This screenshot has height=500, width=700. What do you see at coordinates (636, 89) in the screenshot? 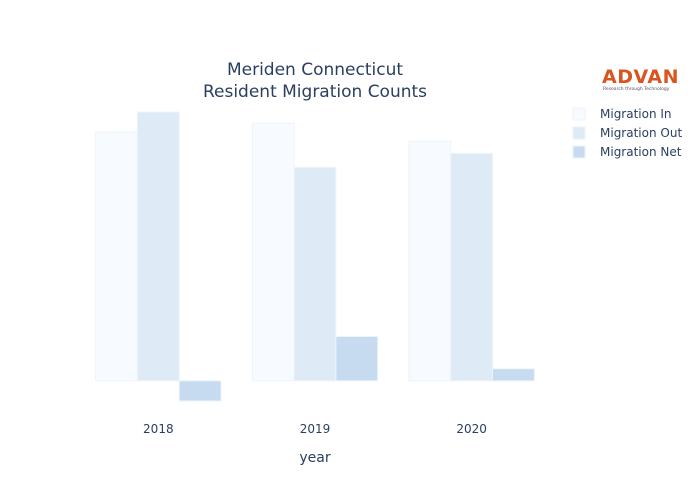
I see `advan-logo-tagline: Research through Technology` at bounding box center [636, 89].